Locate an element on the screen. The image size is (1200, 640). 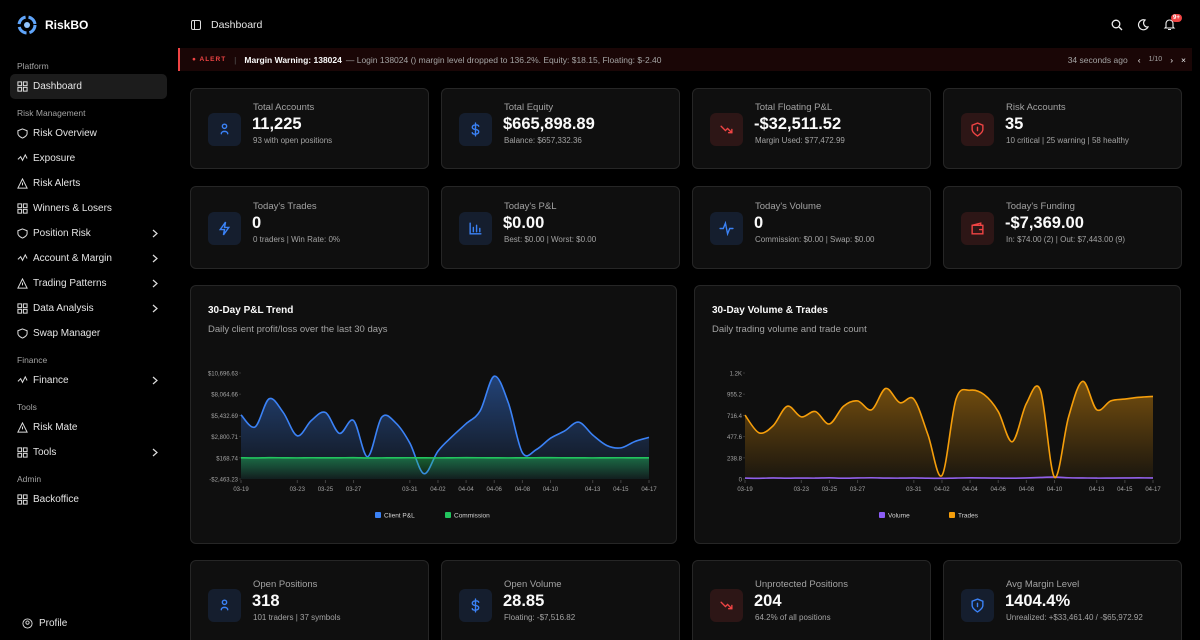
nav-item-label: Trading Patterns is located at coordinates (70, 283).